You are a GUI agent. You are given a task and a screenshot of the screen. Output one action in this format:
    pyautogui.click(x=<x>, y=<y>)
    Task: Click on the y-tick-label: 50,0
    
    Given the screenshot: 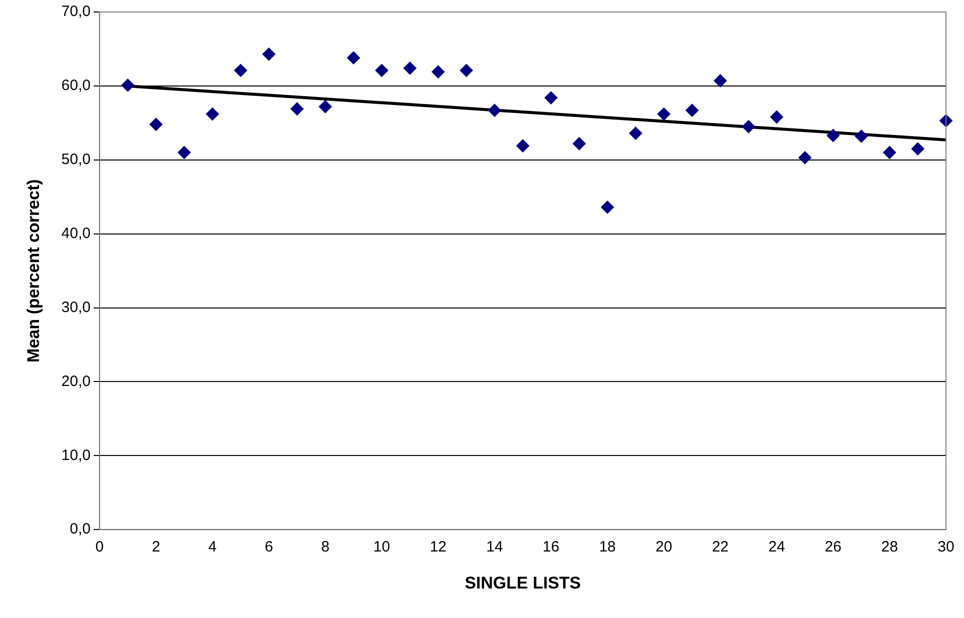 What is the action you would take?
    pyautogui.click(x=76, y=159)
    